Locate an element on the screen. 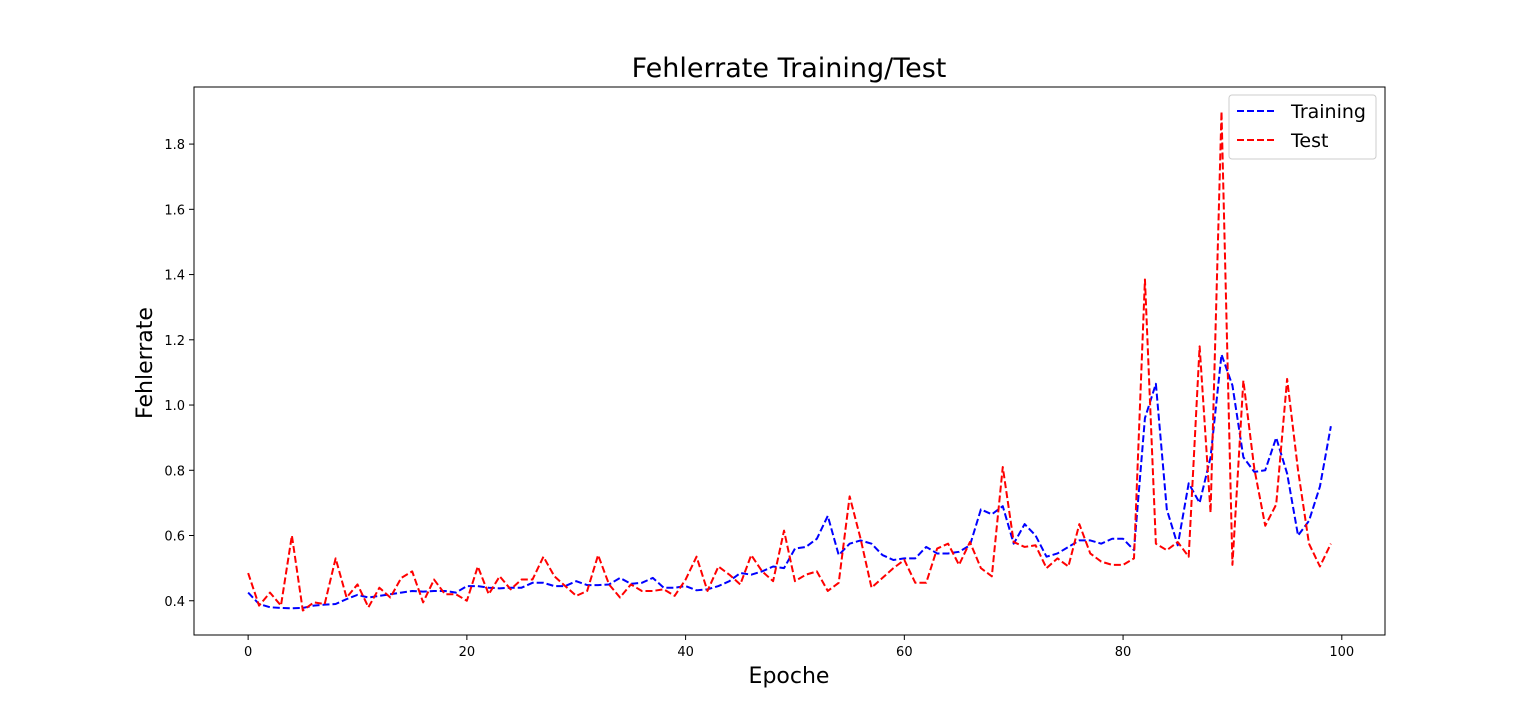 The image size is (1540, 718). y-tick-label: 1.4 is located at coordinates (174, 276).